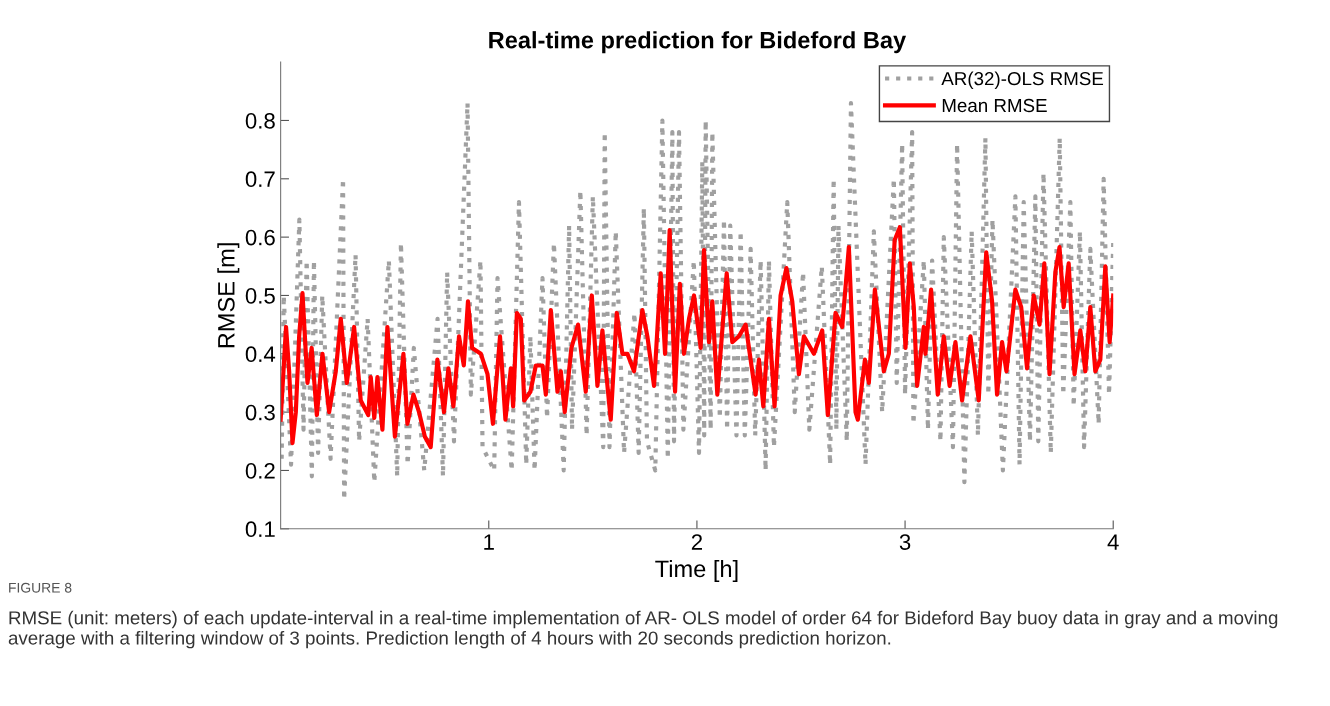  I want to click on y-tick-label: 0.6, so click(260, 237).